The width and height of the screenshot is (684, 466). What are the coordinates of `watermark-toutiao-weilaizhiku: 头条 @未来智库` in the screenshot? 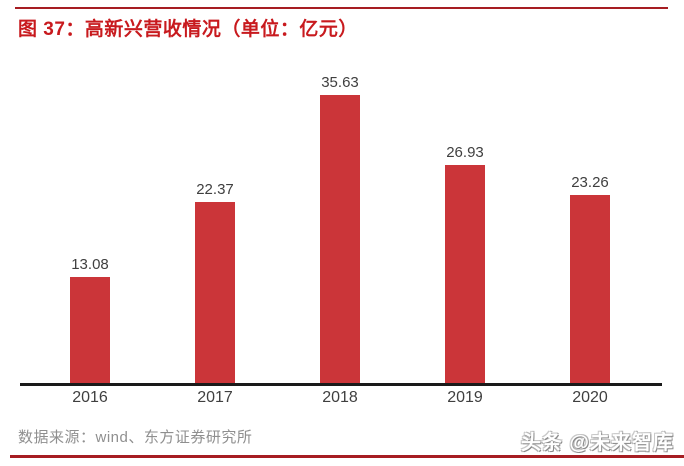 It's located at (597, 443).